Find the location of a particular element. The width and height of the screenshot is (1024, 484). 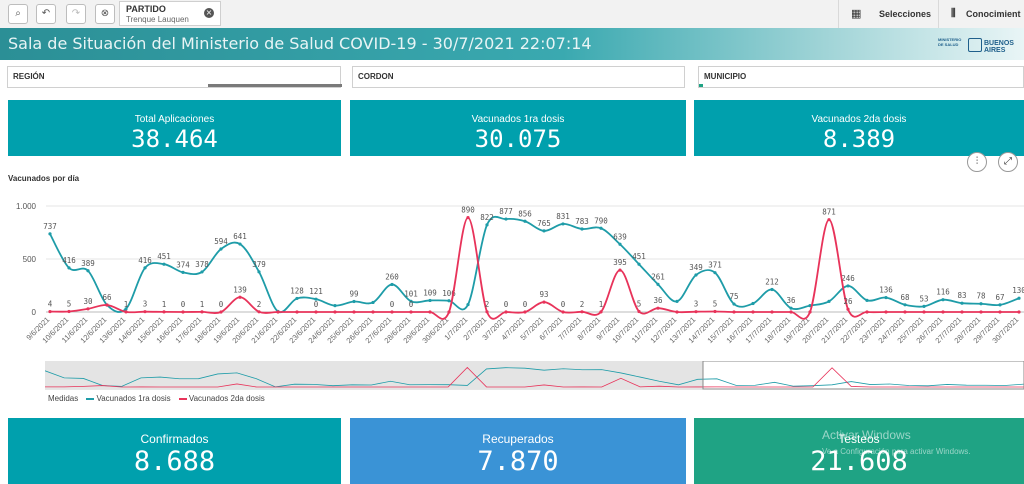

kpi-value: 8.688 is located at coordinates (174, 461).